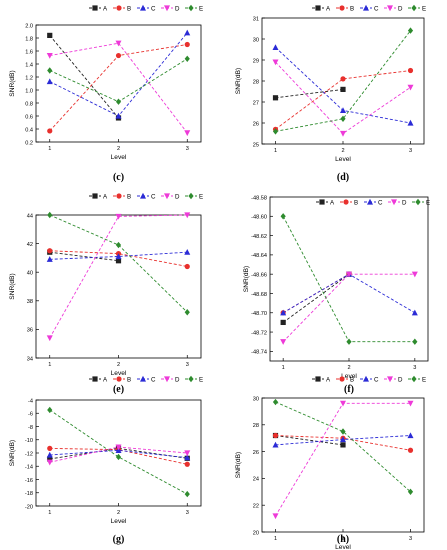  I want to click on y-tick-label: 0.8, so click(29, 104).